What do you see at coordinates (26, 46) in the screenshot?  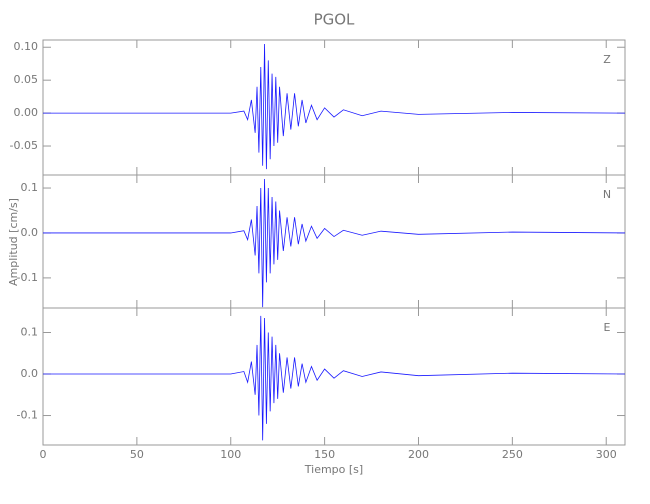 I see `y-tick-label: 0.10` at bounding box center [26, 46].